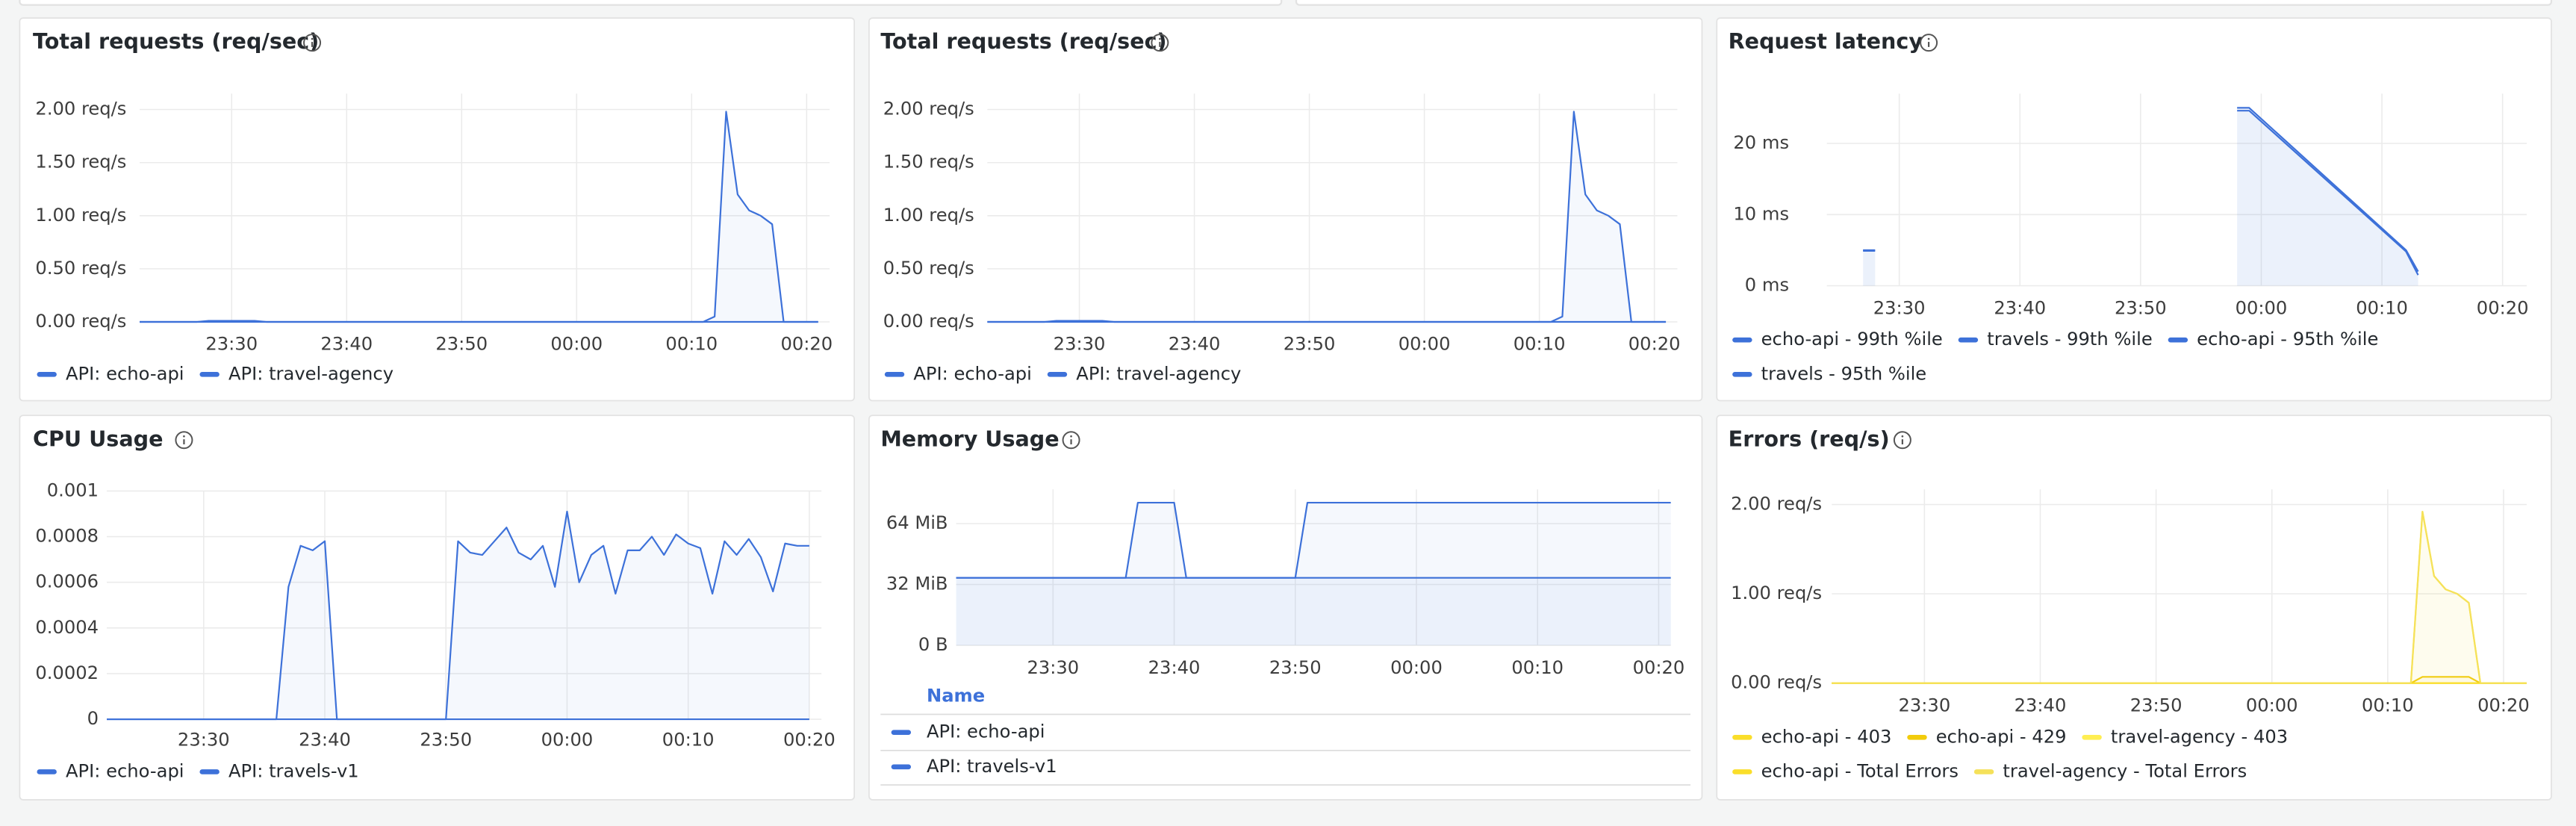  Describe the element at coordinates (933, 644) in the screenshot. I see `y-tick-label: 0 B` at that location.